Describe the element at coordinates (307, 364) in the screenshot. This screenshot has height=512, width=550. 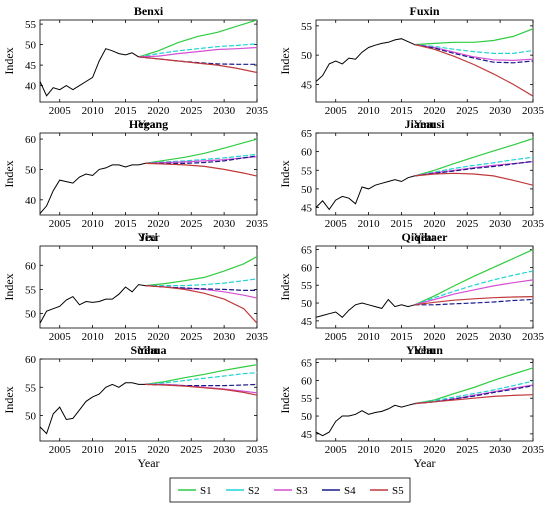
I see `y-tick-label: 65` at that location.